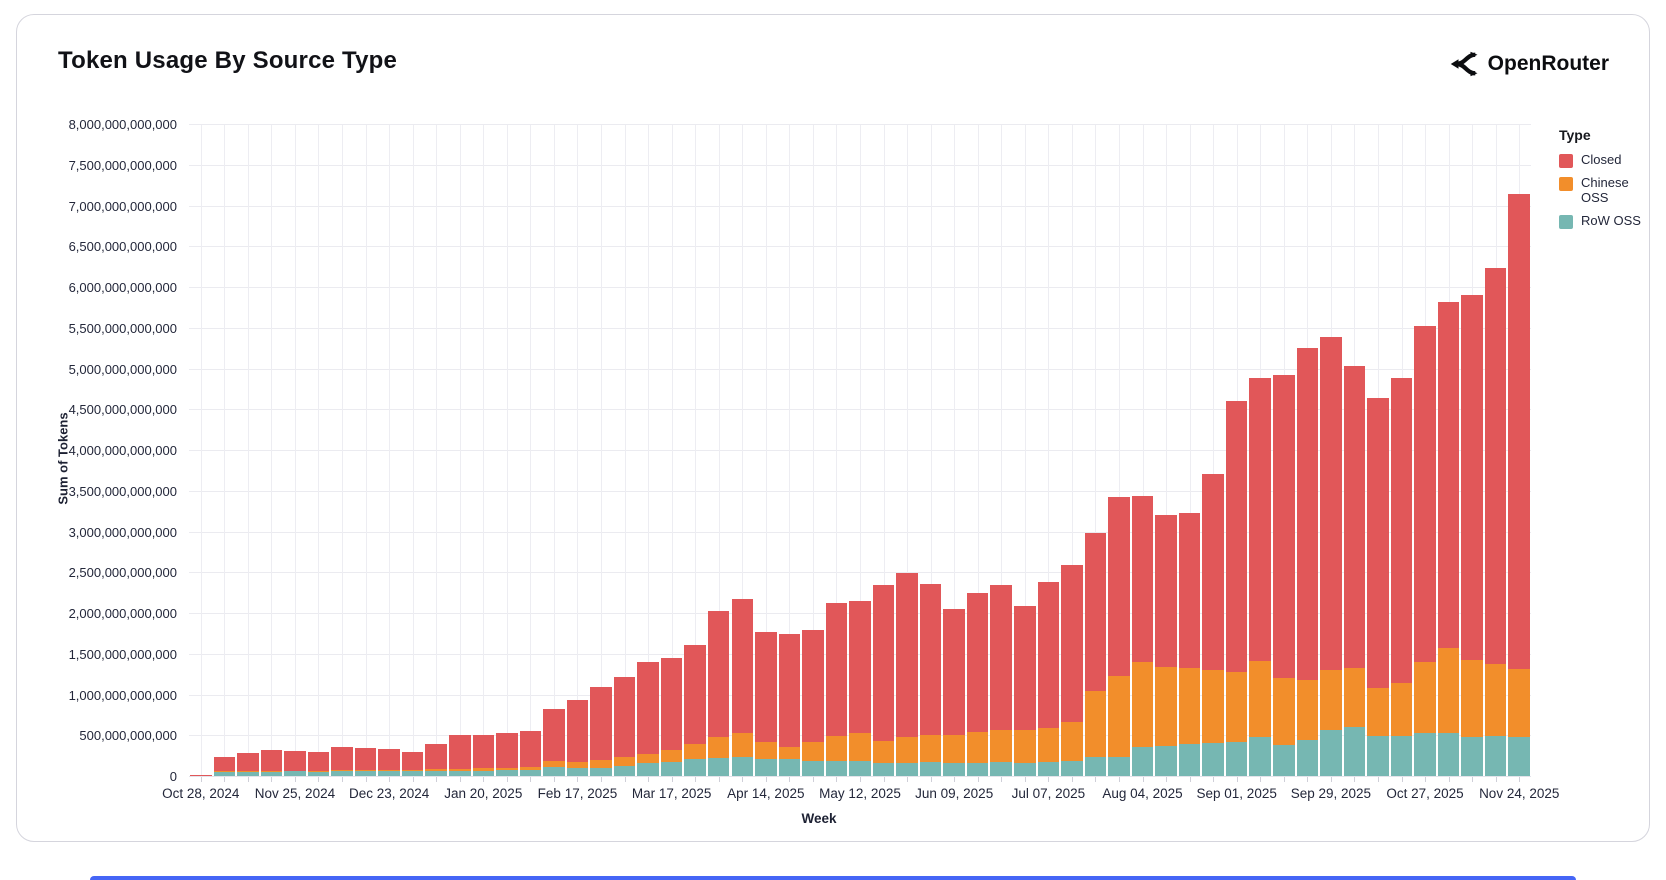 The width and height of the screenshot is (1666, 880). Describe the element at coordinates (836, 689) in the screenshot. I see `bar-may-05-2025` at that location.